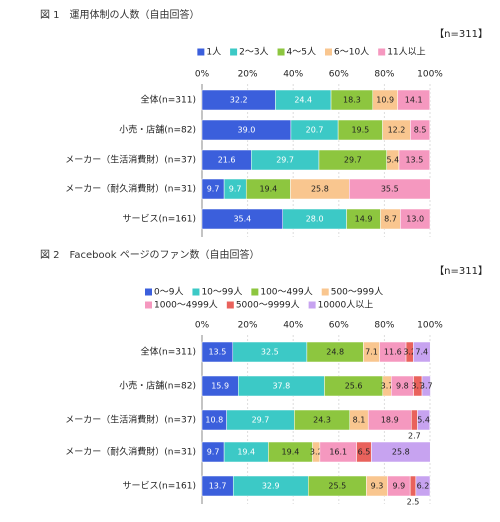 Image resolution: width=500 pixels, height=522 pixels. I want to click on legend-label: 1人, so click(213, 52).